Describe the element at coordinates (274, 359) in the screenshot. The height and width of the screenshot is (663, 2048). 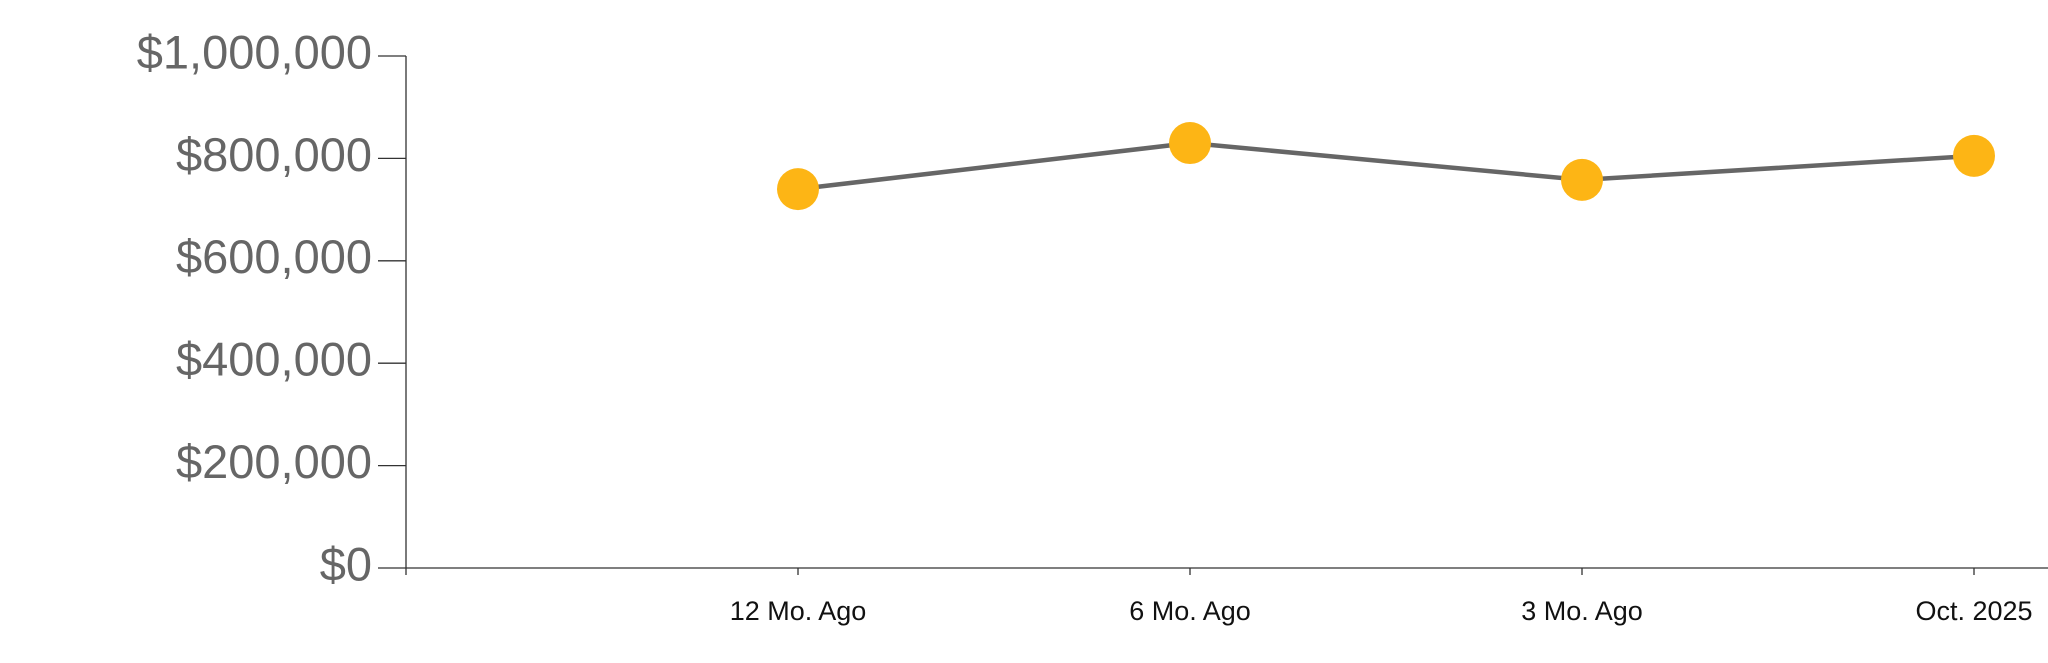
I see `y-tick-label: $400,000` at that location.